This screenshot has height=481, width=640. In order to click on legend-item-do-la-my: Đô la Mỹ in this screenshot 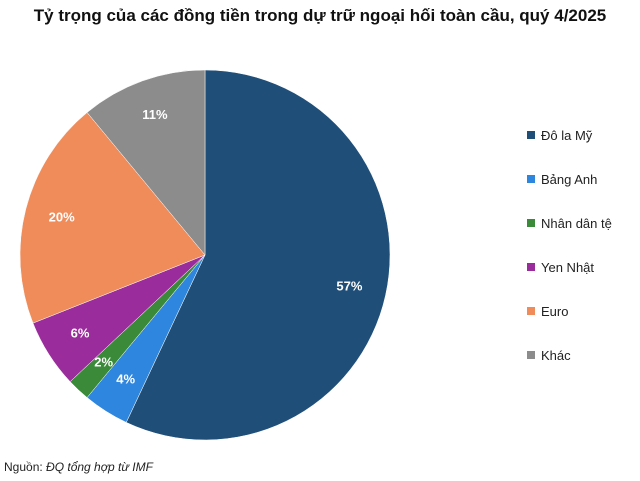, I will do `click(569, 135)`.